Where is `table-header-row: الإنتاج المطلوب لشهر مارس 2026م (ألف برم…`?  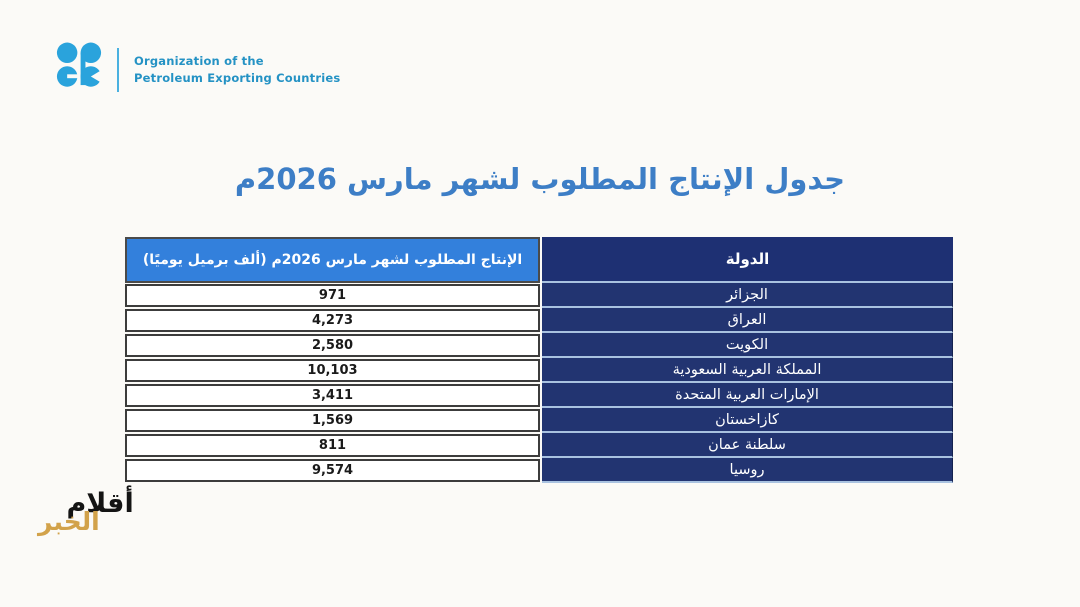 table-header-row: الإنتاج المطلوب لشهر مارس 2026م (ألف برم… is located at coordinates (539, 260).